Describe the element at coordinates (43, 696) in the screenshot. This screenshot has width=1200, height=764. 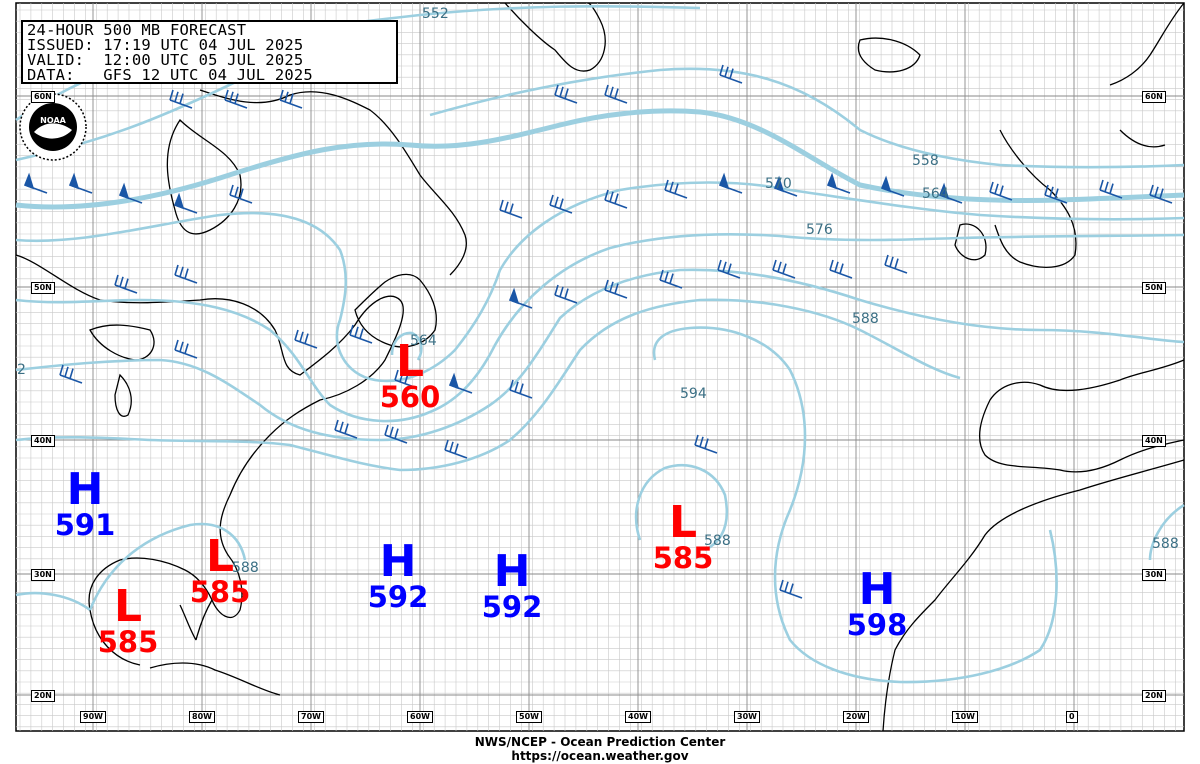
I see `lat-label-20n-left: 20N` at that location.